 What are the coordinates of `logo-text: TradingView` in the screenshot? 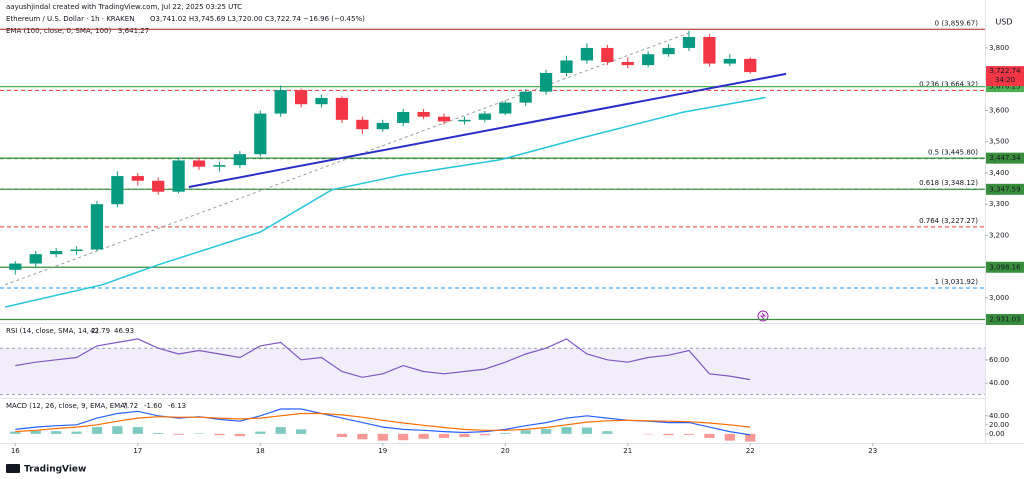 It's located at (55, 470).